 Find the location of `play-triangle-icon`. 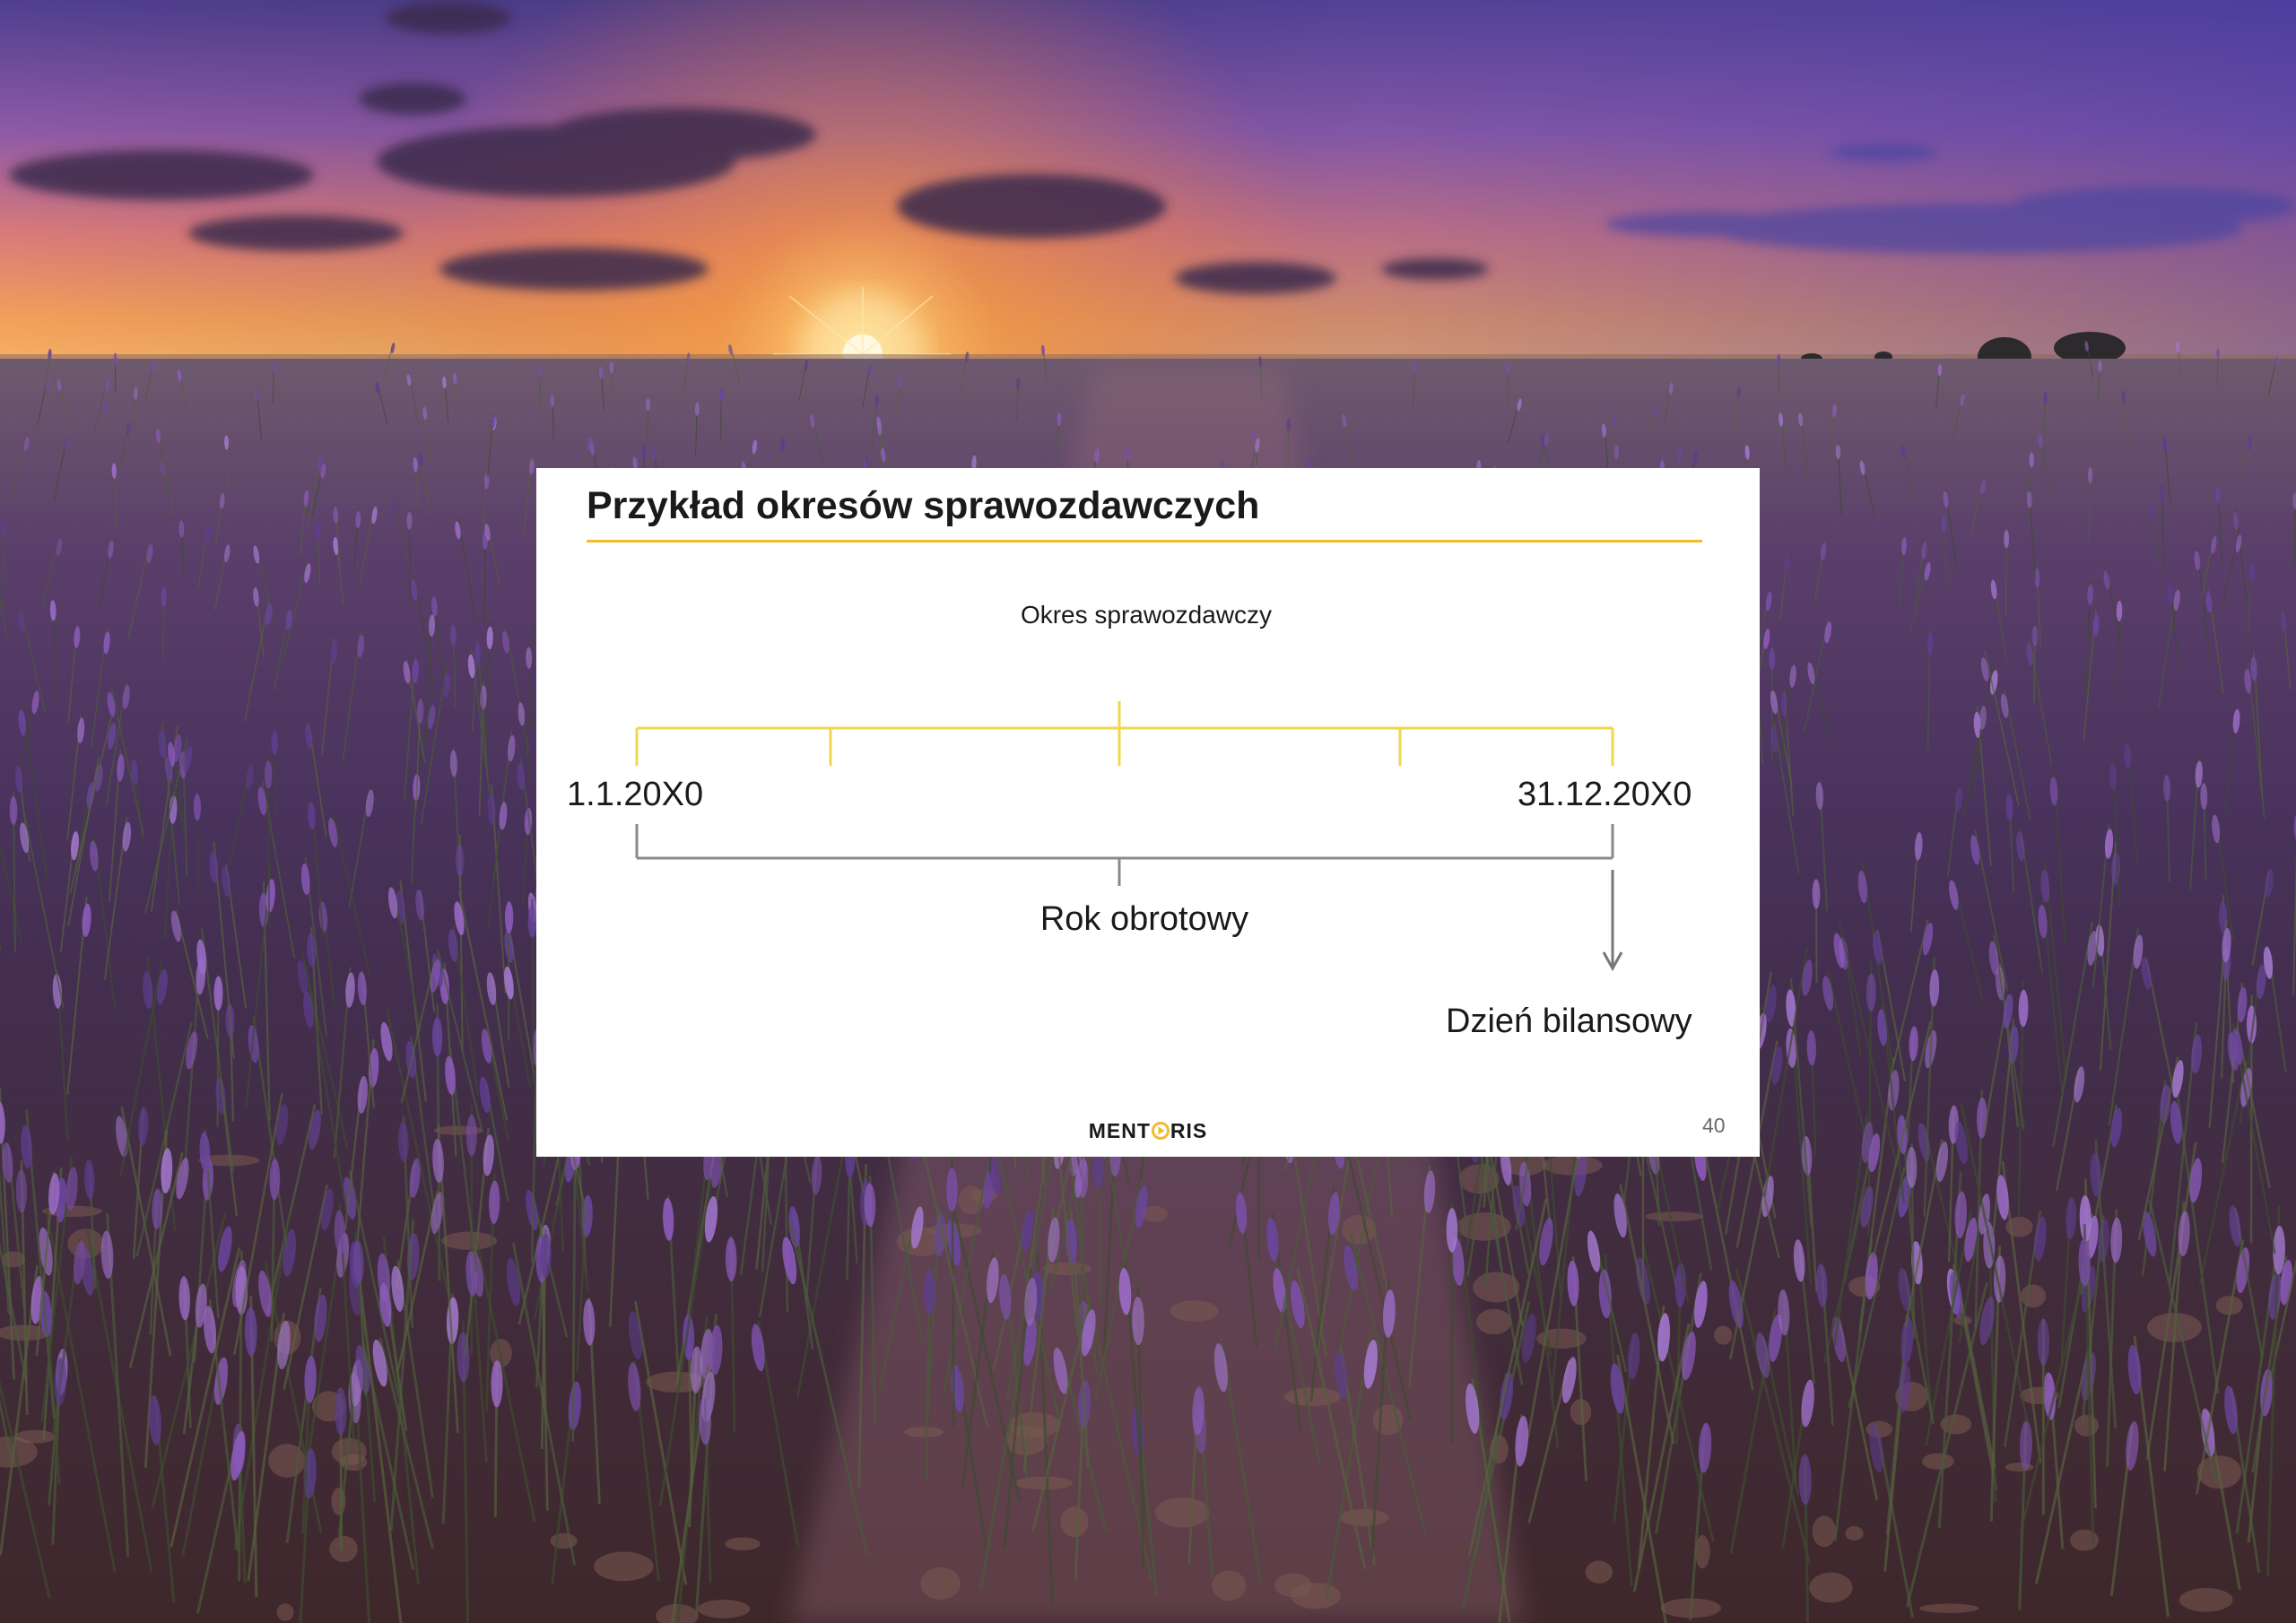

play-triangle-icon is located at coordinates (1160, 1131).